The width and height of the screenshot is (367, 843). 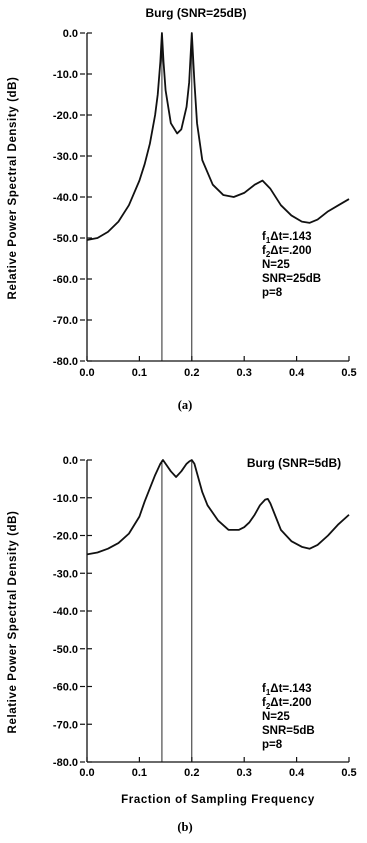 I want to click on panel-b-y-tick-label: -80.0, so click(x=65, y=763).